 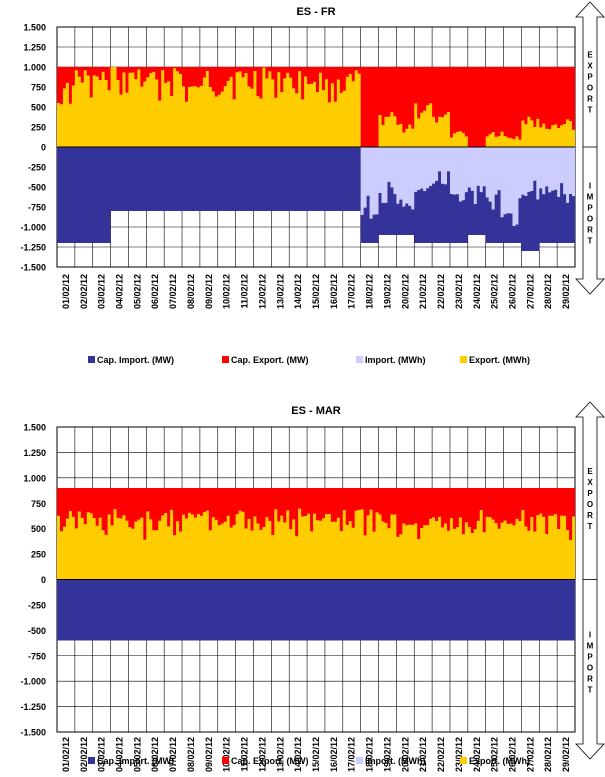 What do you see at coordinates (38, 88) in the screenshot?
I see `y-tick-label: 750` at bounding box center [38, 88].